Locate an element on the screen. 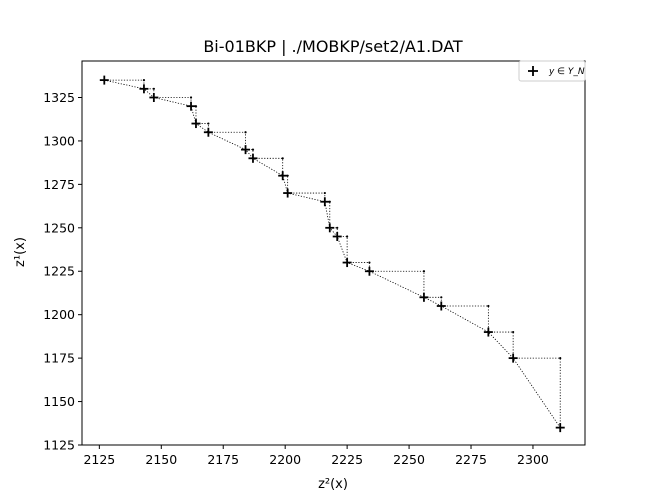  y-tick-label: 1125 is located at coordinates (59, 445).